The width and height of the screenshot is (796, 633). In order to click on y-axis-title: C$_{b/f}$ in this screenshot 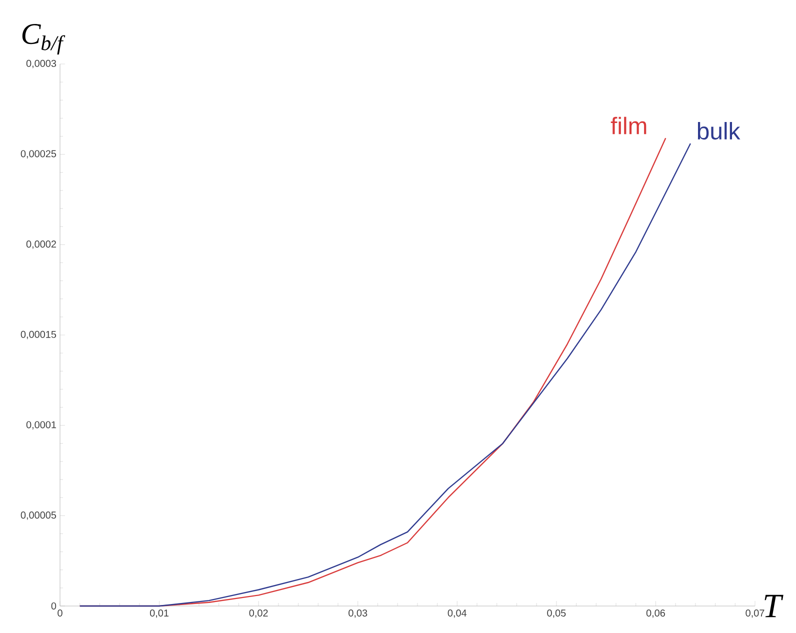, I will do `click(44, 39)`.